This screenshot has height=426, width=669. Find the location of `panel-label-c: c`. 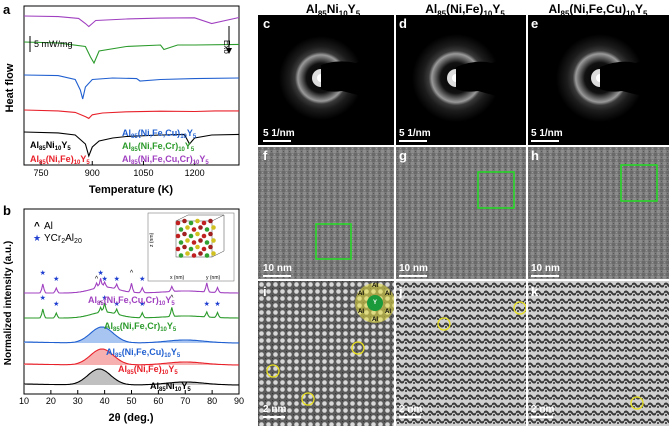

panel-label-c: c is located at coordinates (267, 23).